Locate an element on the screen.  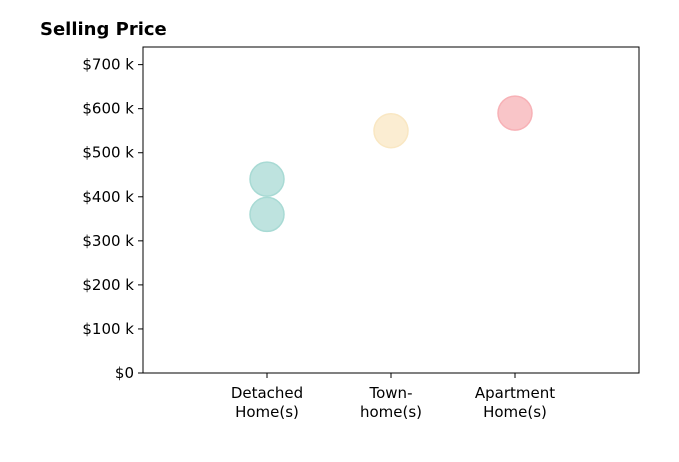
y-tick-label: $300 k is located at coordinates (108, 241).